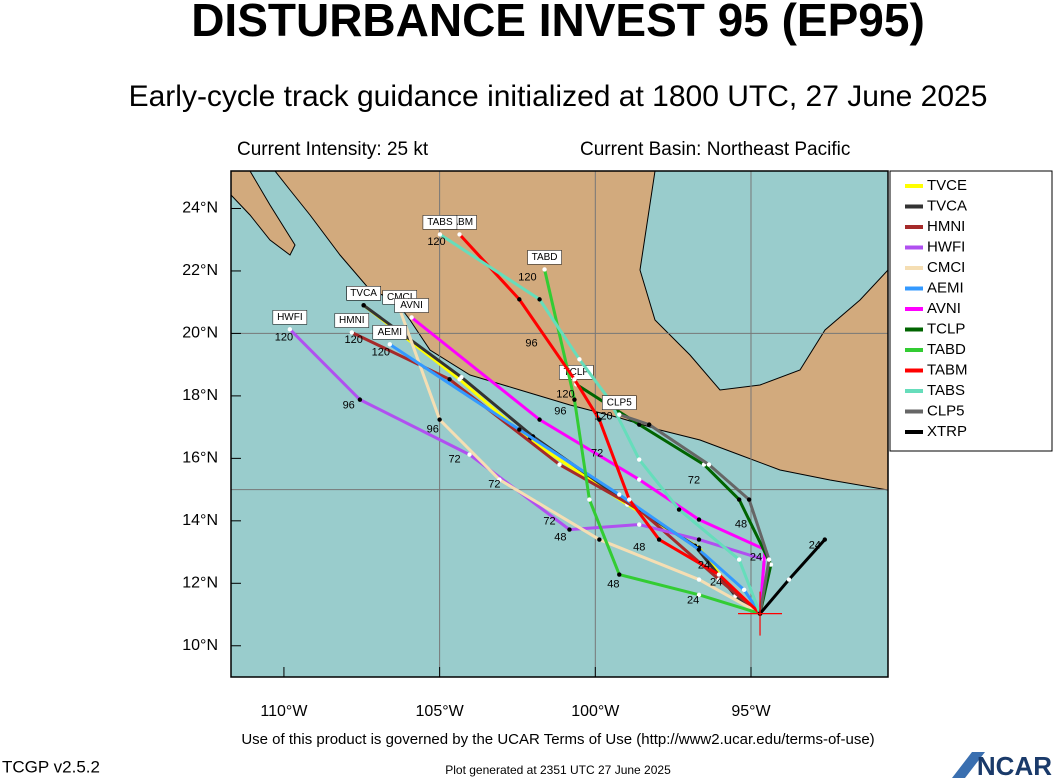  Describe the element at coordinates (440, 222) in the screenshot. I see `track-label: TABS` at that location.